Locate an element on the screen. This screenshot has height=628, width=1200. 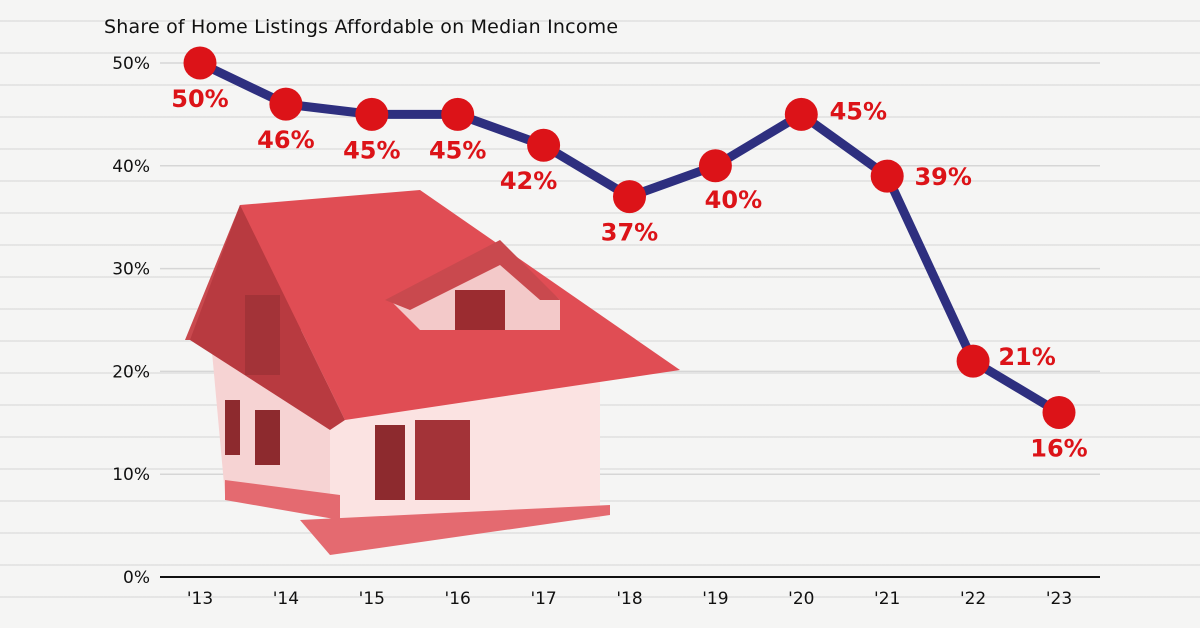
data-label: 21% is located at coordinates (1026, 357).